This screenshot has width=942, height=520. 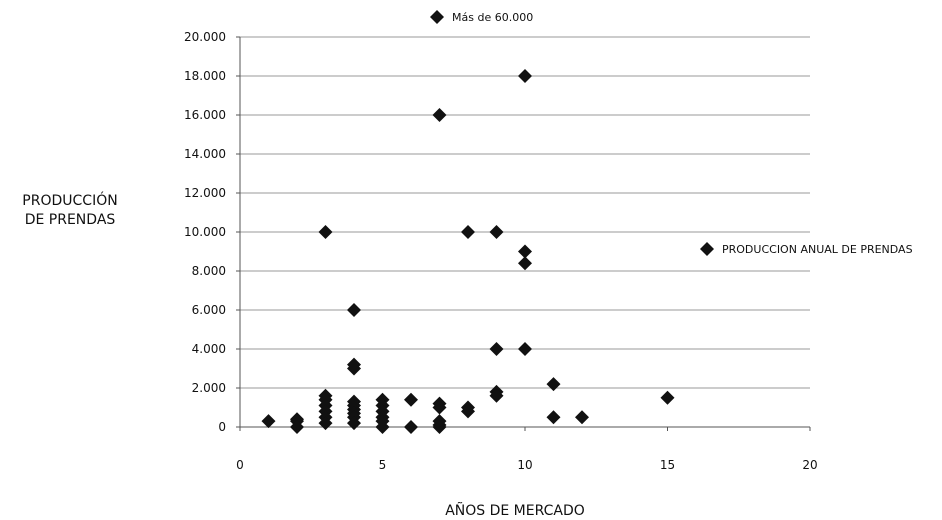 I want to click on outlier-annotation: Más de 60.000, so click(x=481, y=17).